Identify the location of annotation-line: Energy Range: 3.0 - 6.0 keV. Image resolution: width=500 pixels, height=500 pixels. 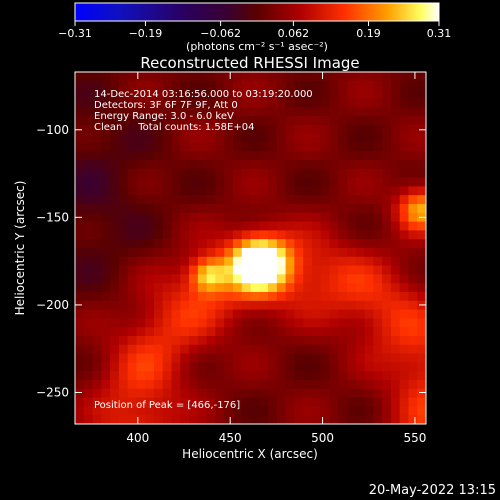
(164, 116).